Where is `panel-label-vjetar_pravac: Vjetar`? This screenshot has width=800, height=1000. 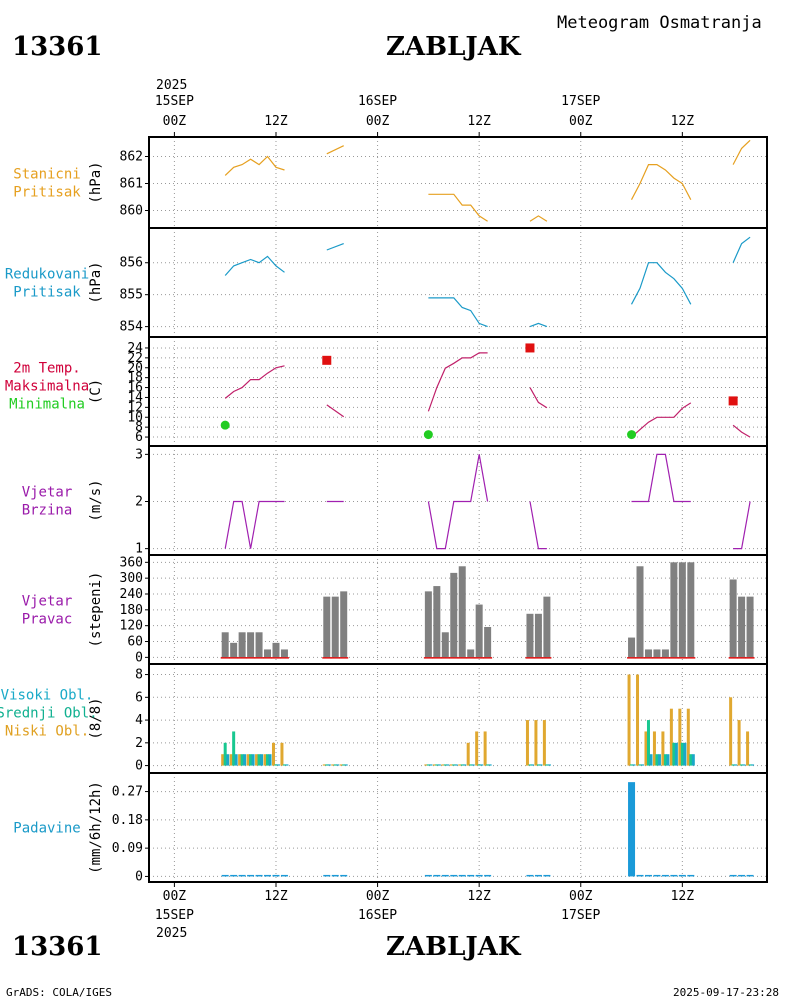
panel-label-vjetar_pravac: Vjetar is located at coordinates (47, 602).